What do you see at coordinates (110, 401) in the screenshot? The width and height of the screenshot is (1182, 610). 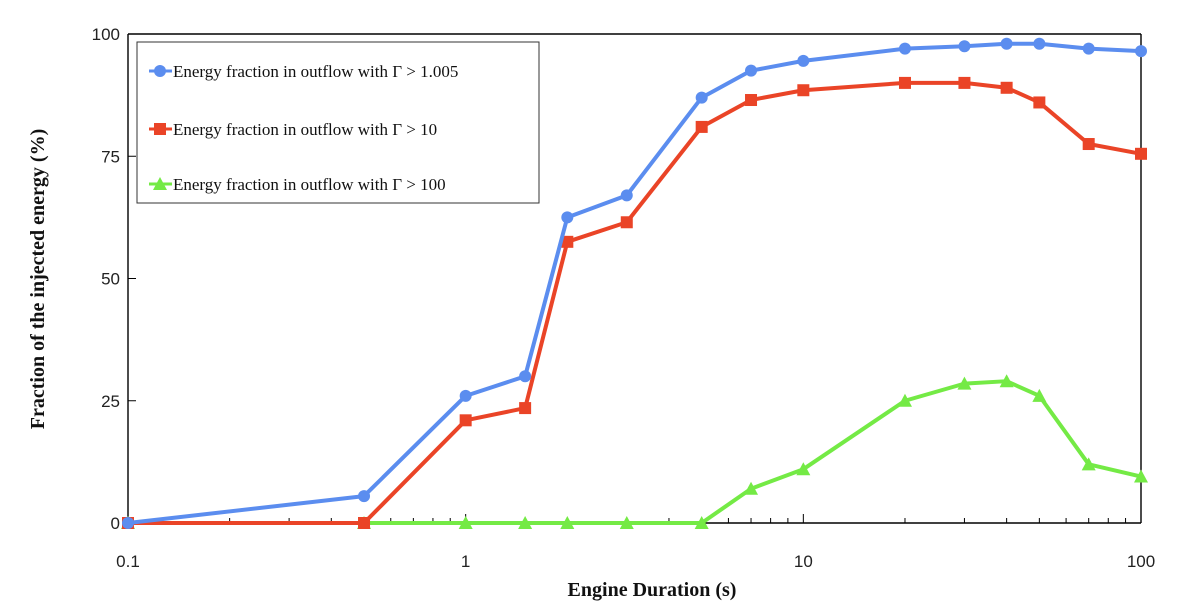 I see `y-tick-label: 25` at bounding box center [110, 401].